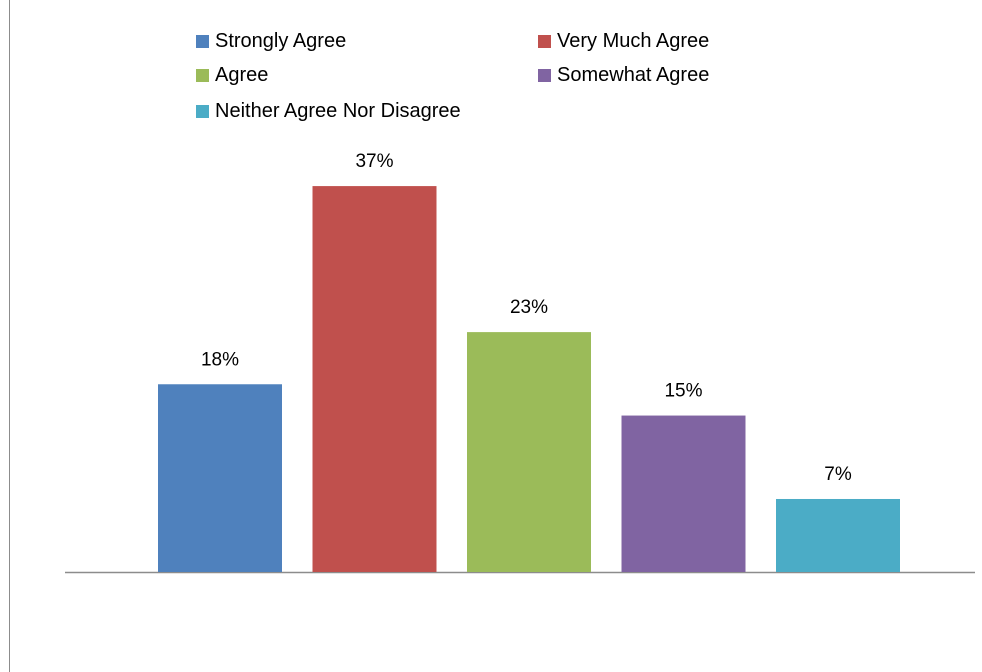  I want to click on legend-item-agree: Agree, so click(232, 75).